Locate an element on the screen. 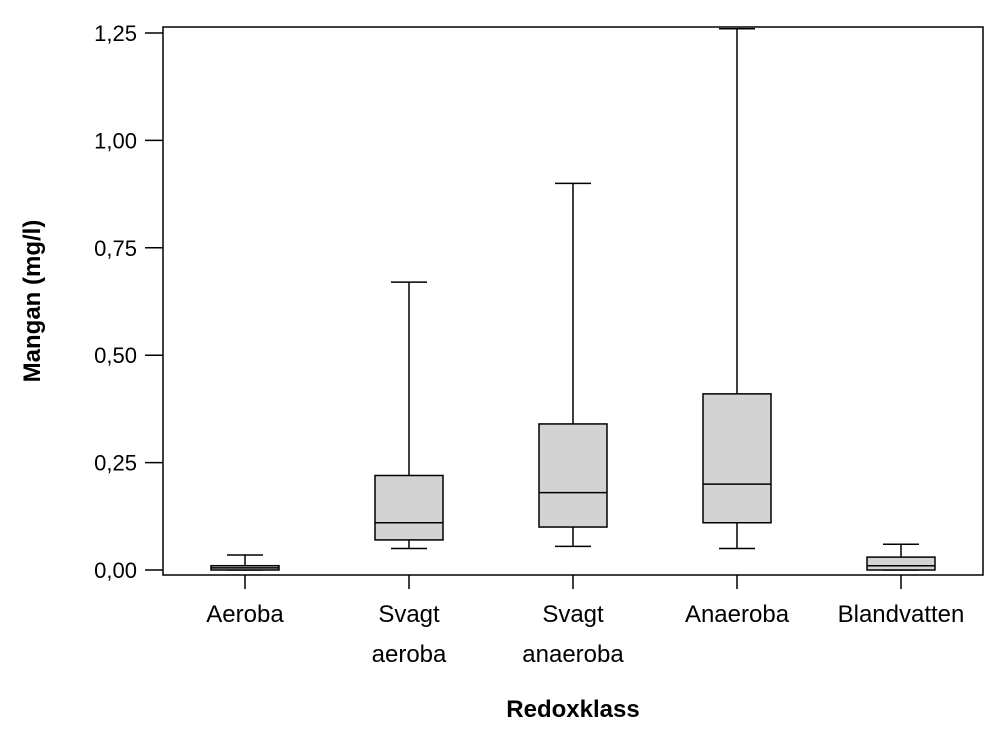  y-tick-label: 0,00 is located at coordinates (115, 570).